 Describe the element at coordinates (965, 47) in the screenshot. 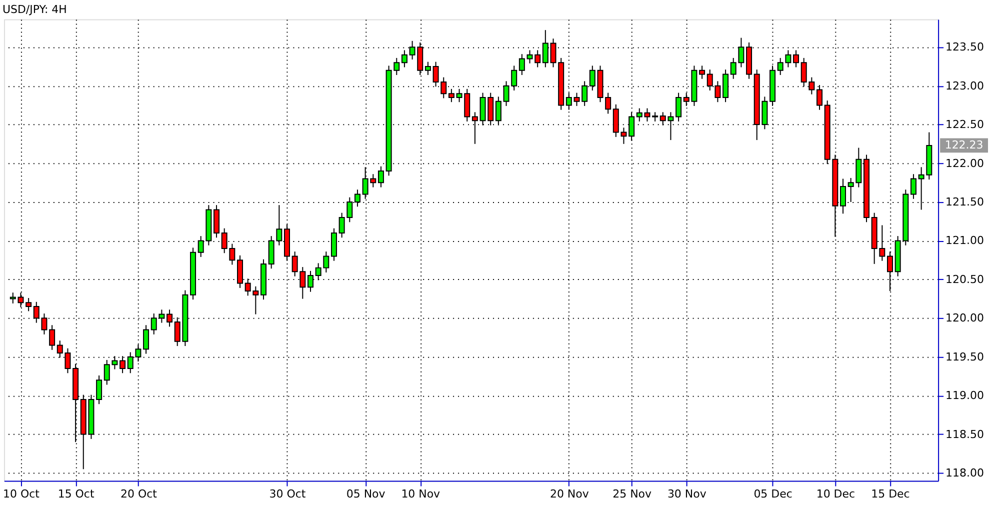

I see `y-tick-label: 123.50` at that location.